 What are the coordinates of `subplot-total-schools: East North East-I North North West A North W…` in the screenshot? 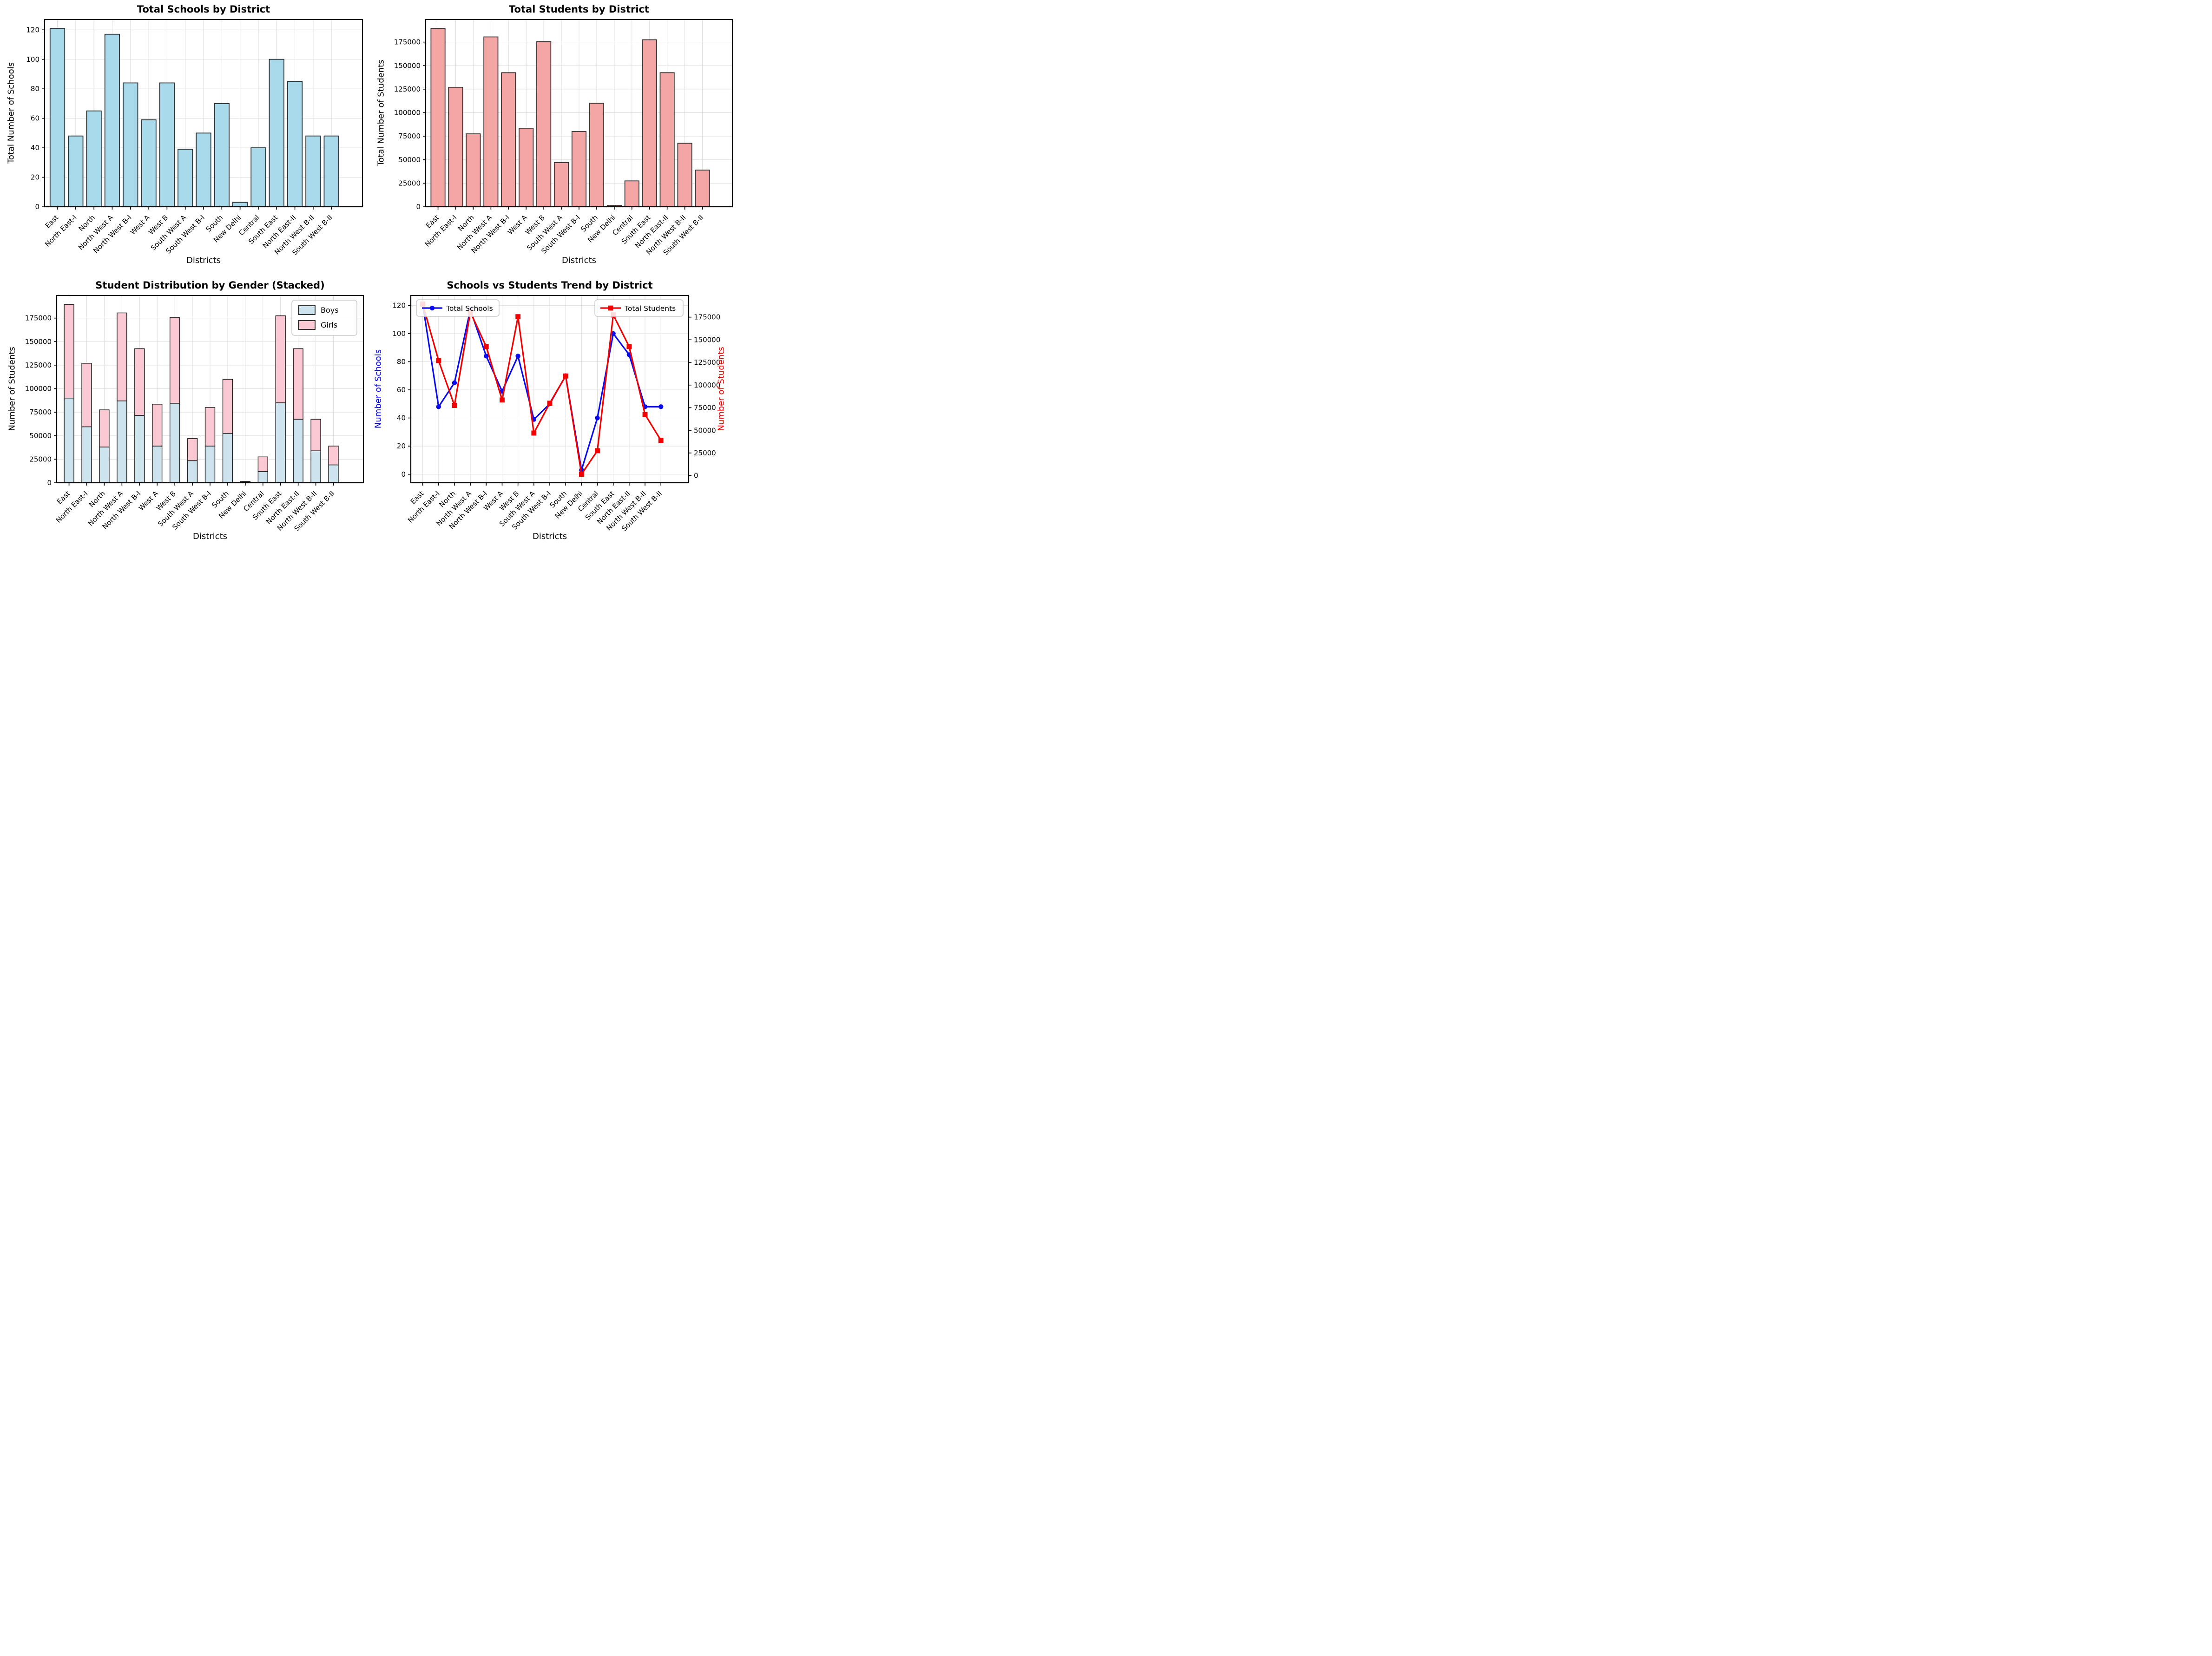 It's located at (184, 138).